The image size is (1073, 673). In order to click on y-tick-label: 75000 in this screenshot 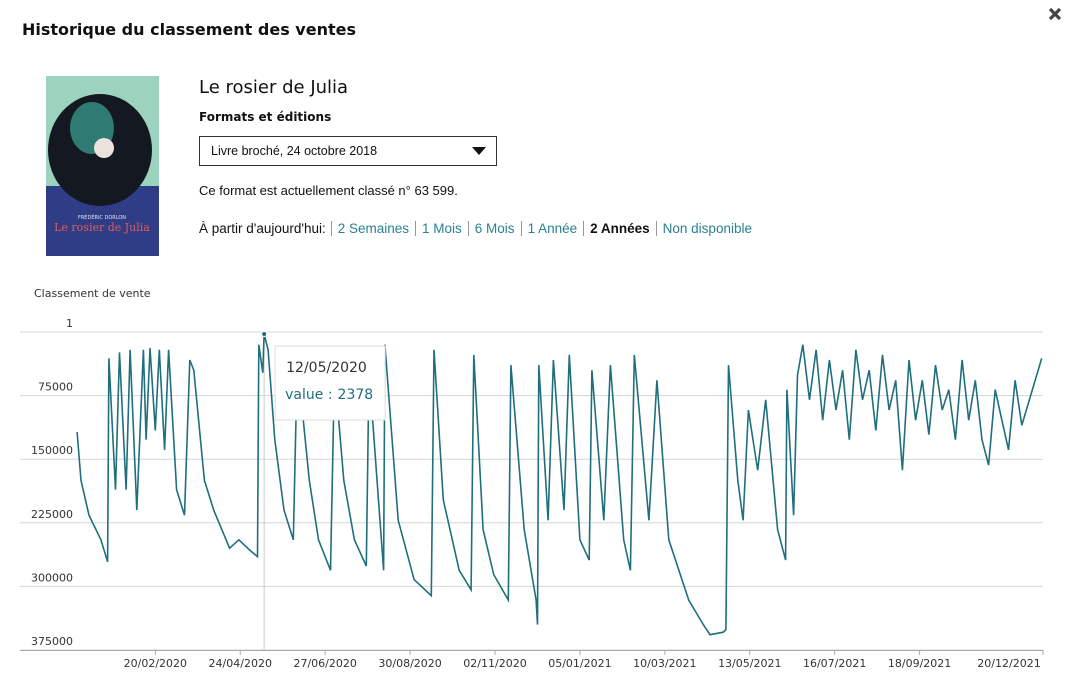, I will do `click(55, 387)`.